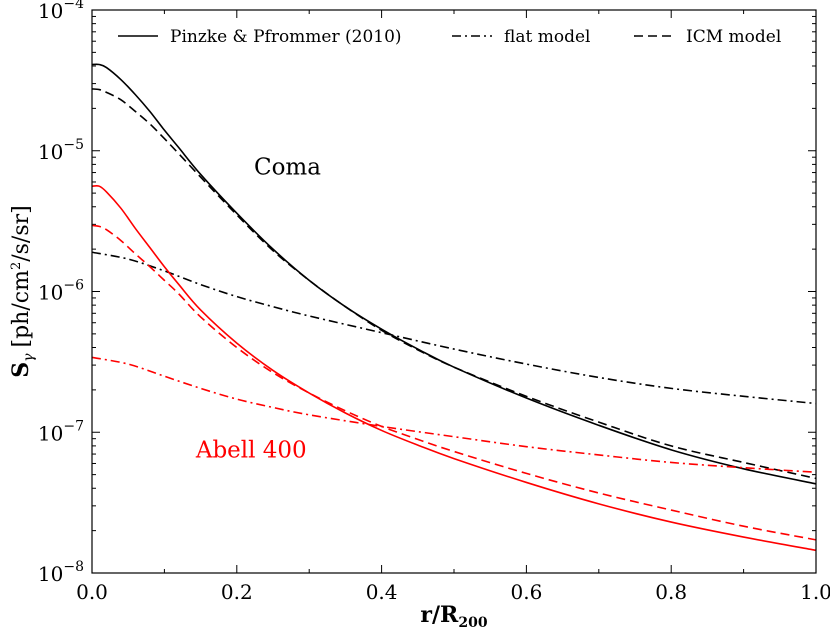 This screenshot has height=629, width=830. I want to click on legend-label: Pinzke & Pfrommer (2010), so click(286, 37).